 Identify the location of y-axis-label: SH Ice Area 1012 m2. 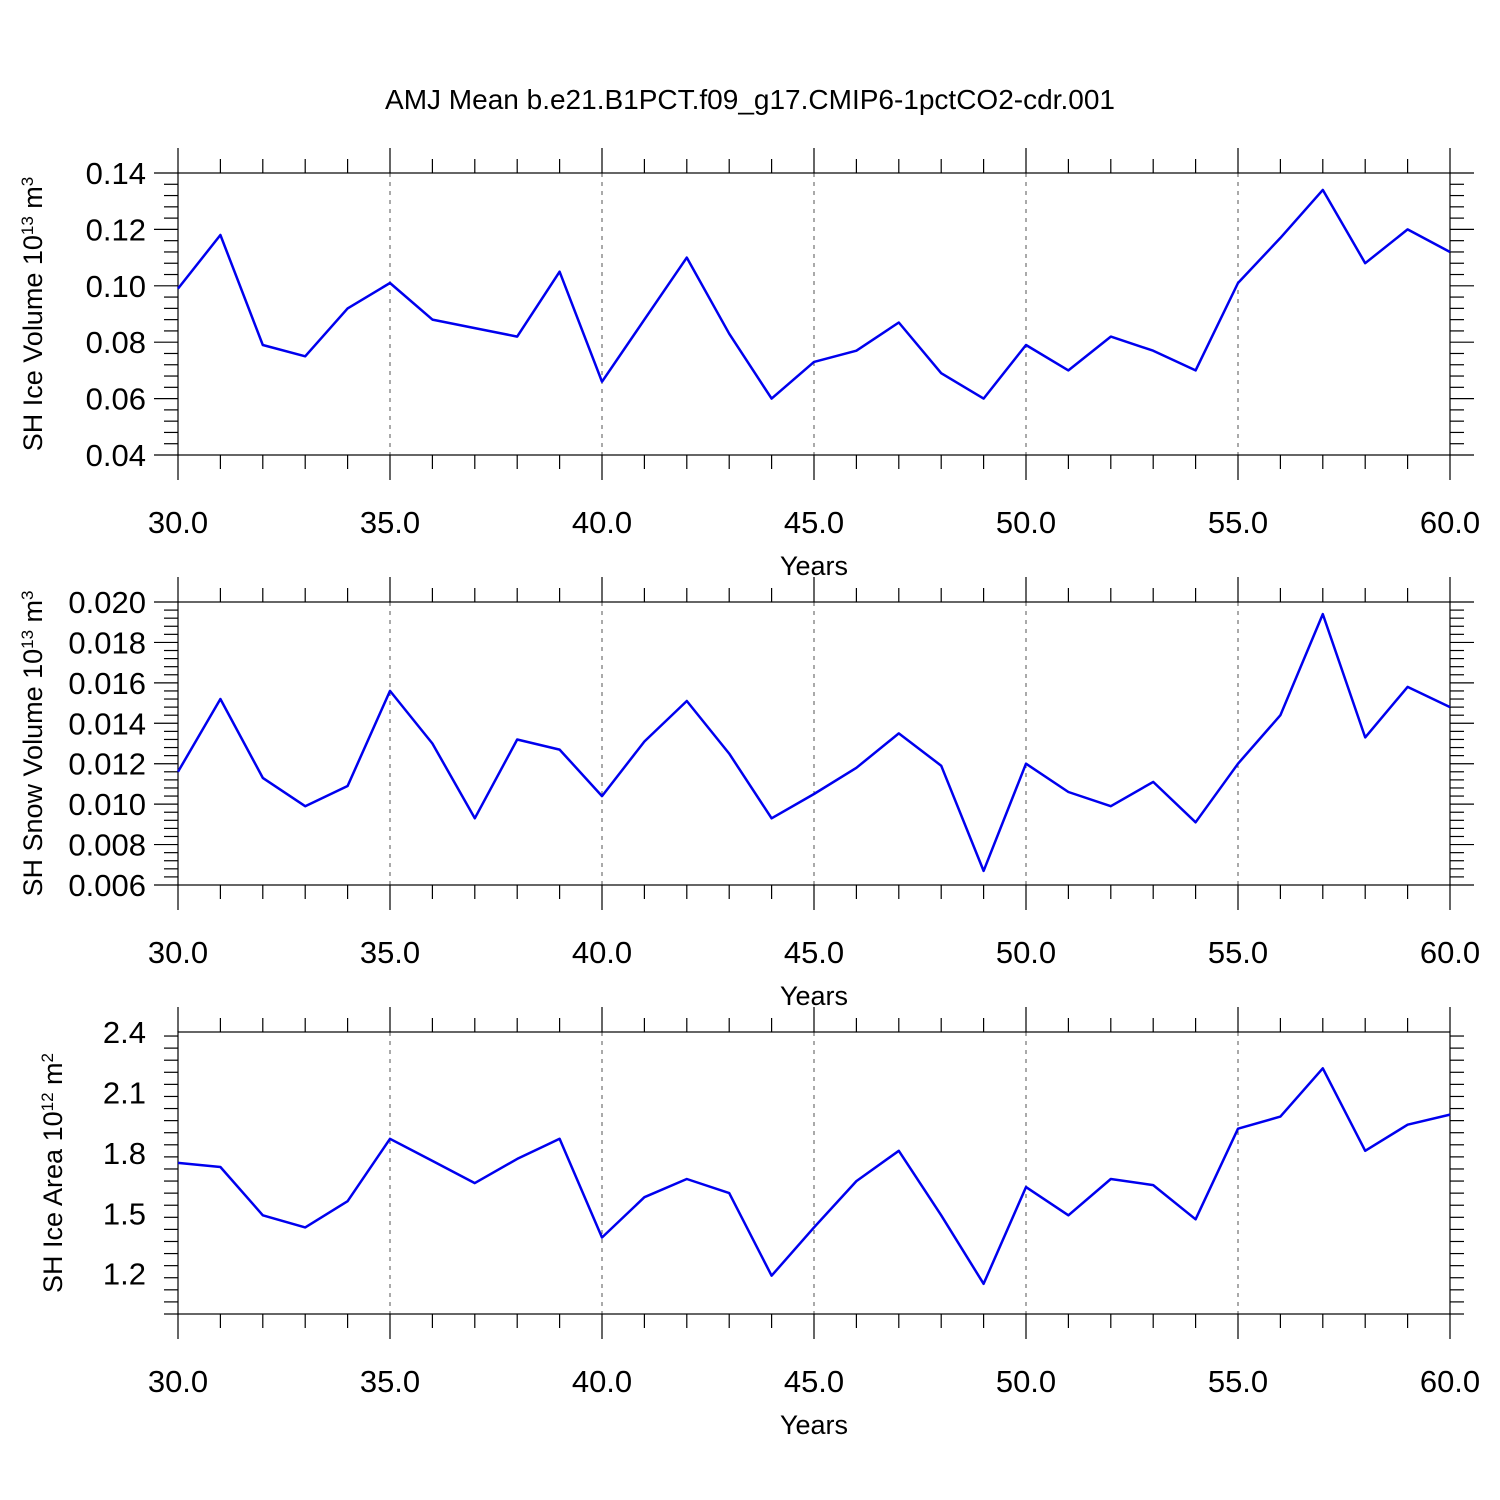
(53, 1173).